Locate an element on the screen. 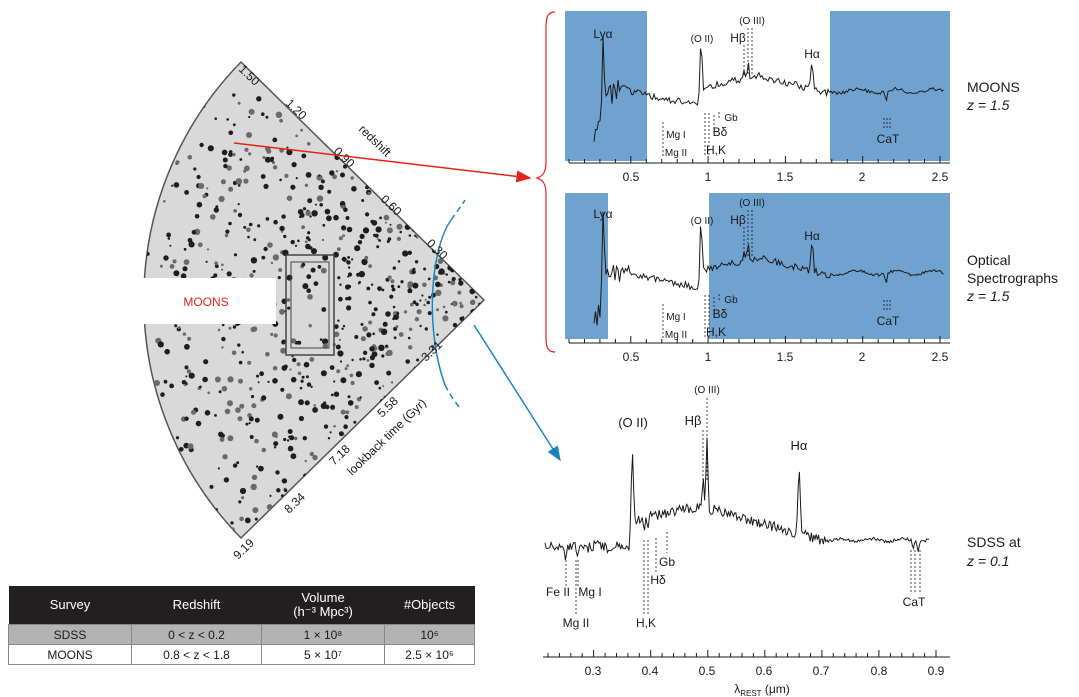  table-cell-redshift: 0 < z < 0.2 is located at coordinates (196, 634).